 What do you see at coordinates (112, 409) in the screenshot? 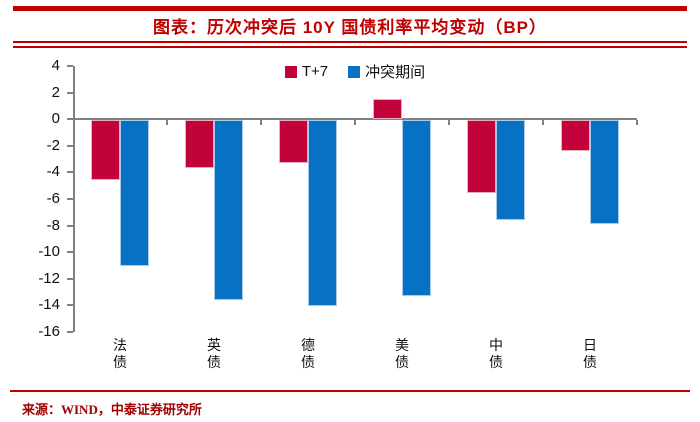
I see `source-note: 来源：WIND，中泰证券研究所` at bounding box center [112, 409].